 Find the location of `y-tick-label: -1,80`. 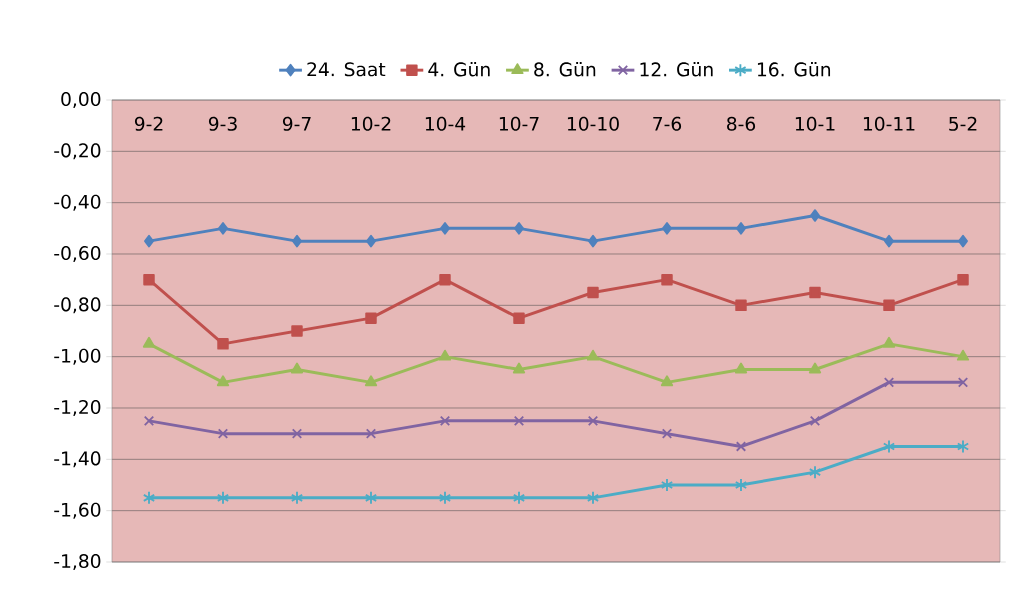

y-tick-label: -1,80 is located at coordinates (77, 562).